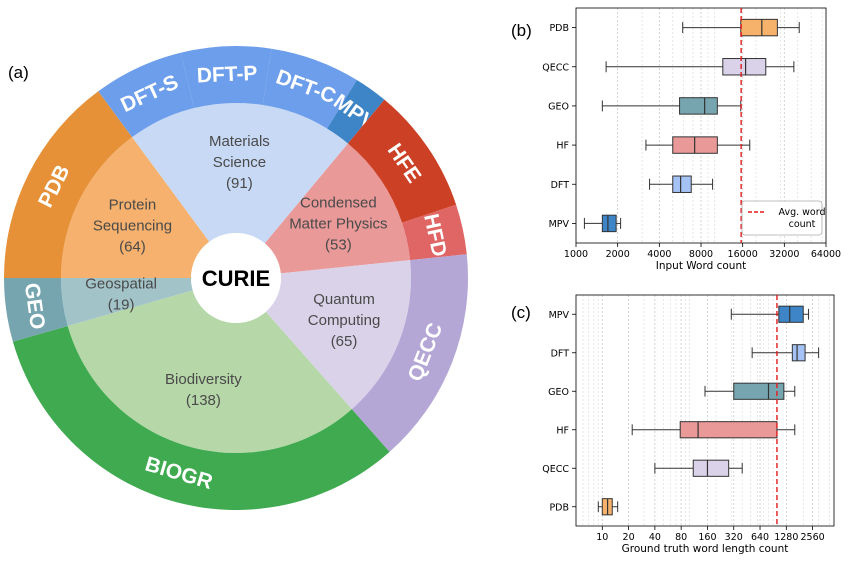  I want to click on inner-slice-geospatial, so click(127, 302).